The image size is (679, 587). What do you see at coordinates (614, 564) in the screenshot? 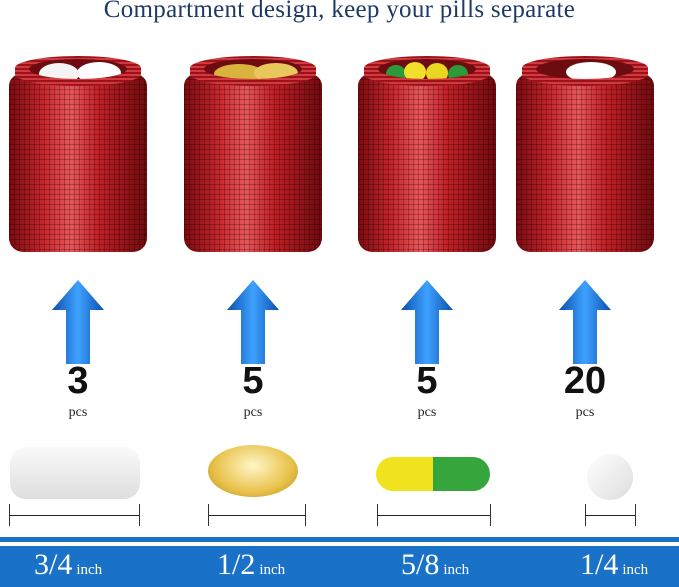
I see `size-label-4: 1/4 inch` at bounding box center [614, 564].